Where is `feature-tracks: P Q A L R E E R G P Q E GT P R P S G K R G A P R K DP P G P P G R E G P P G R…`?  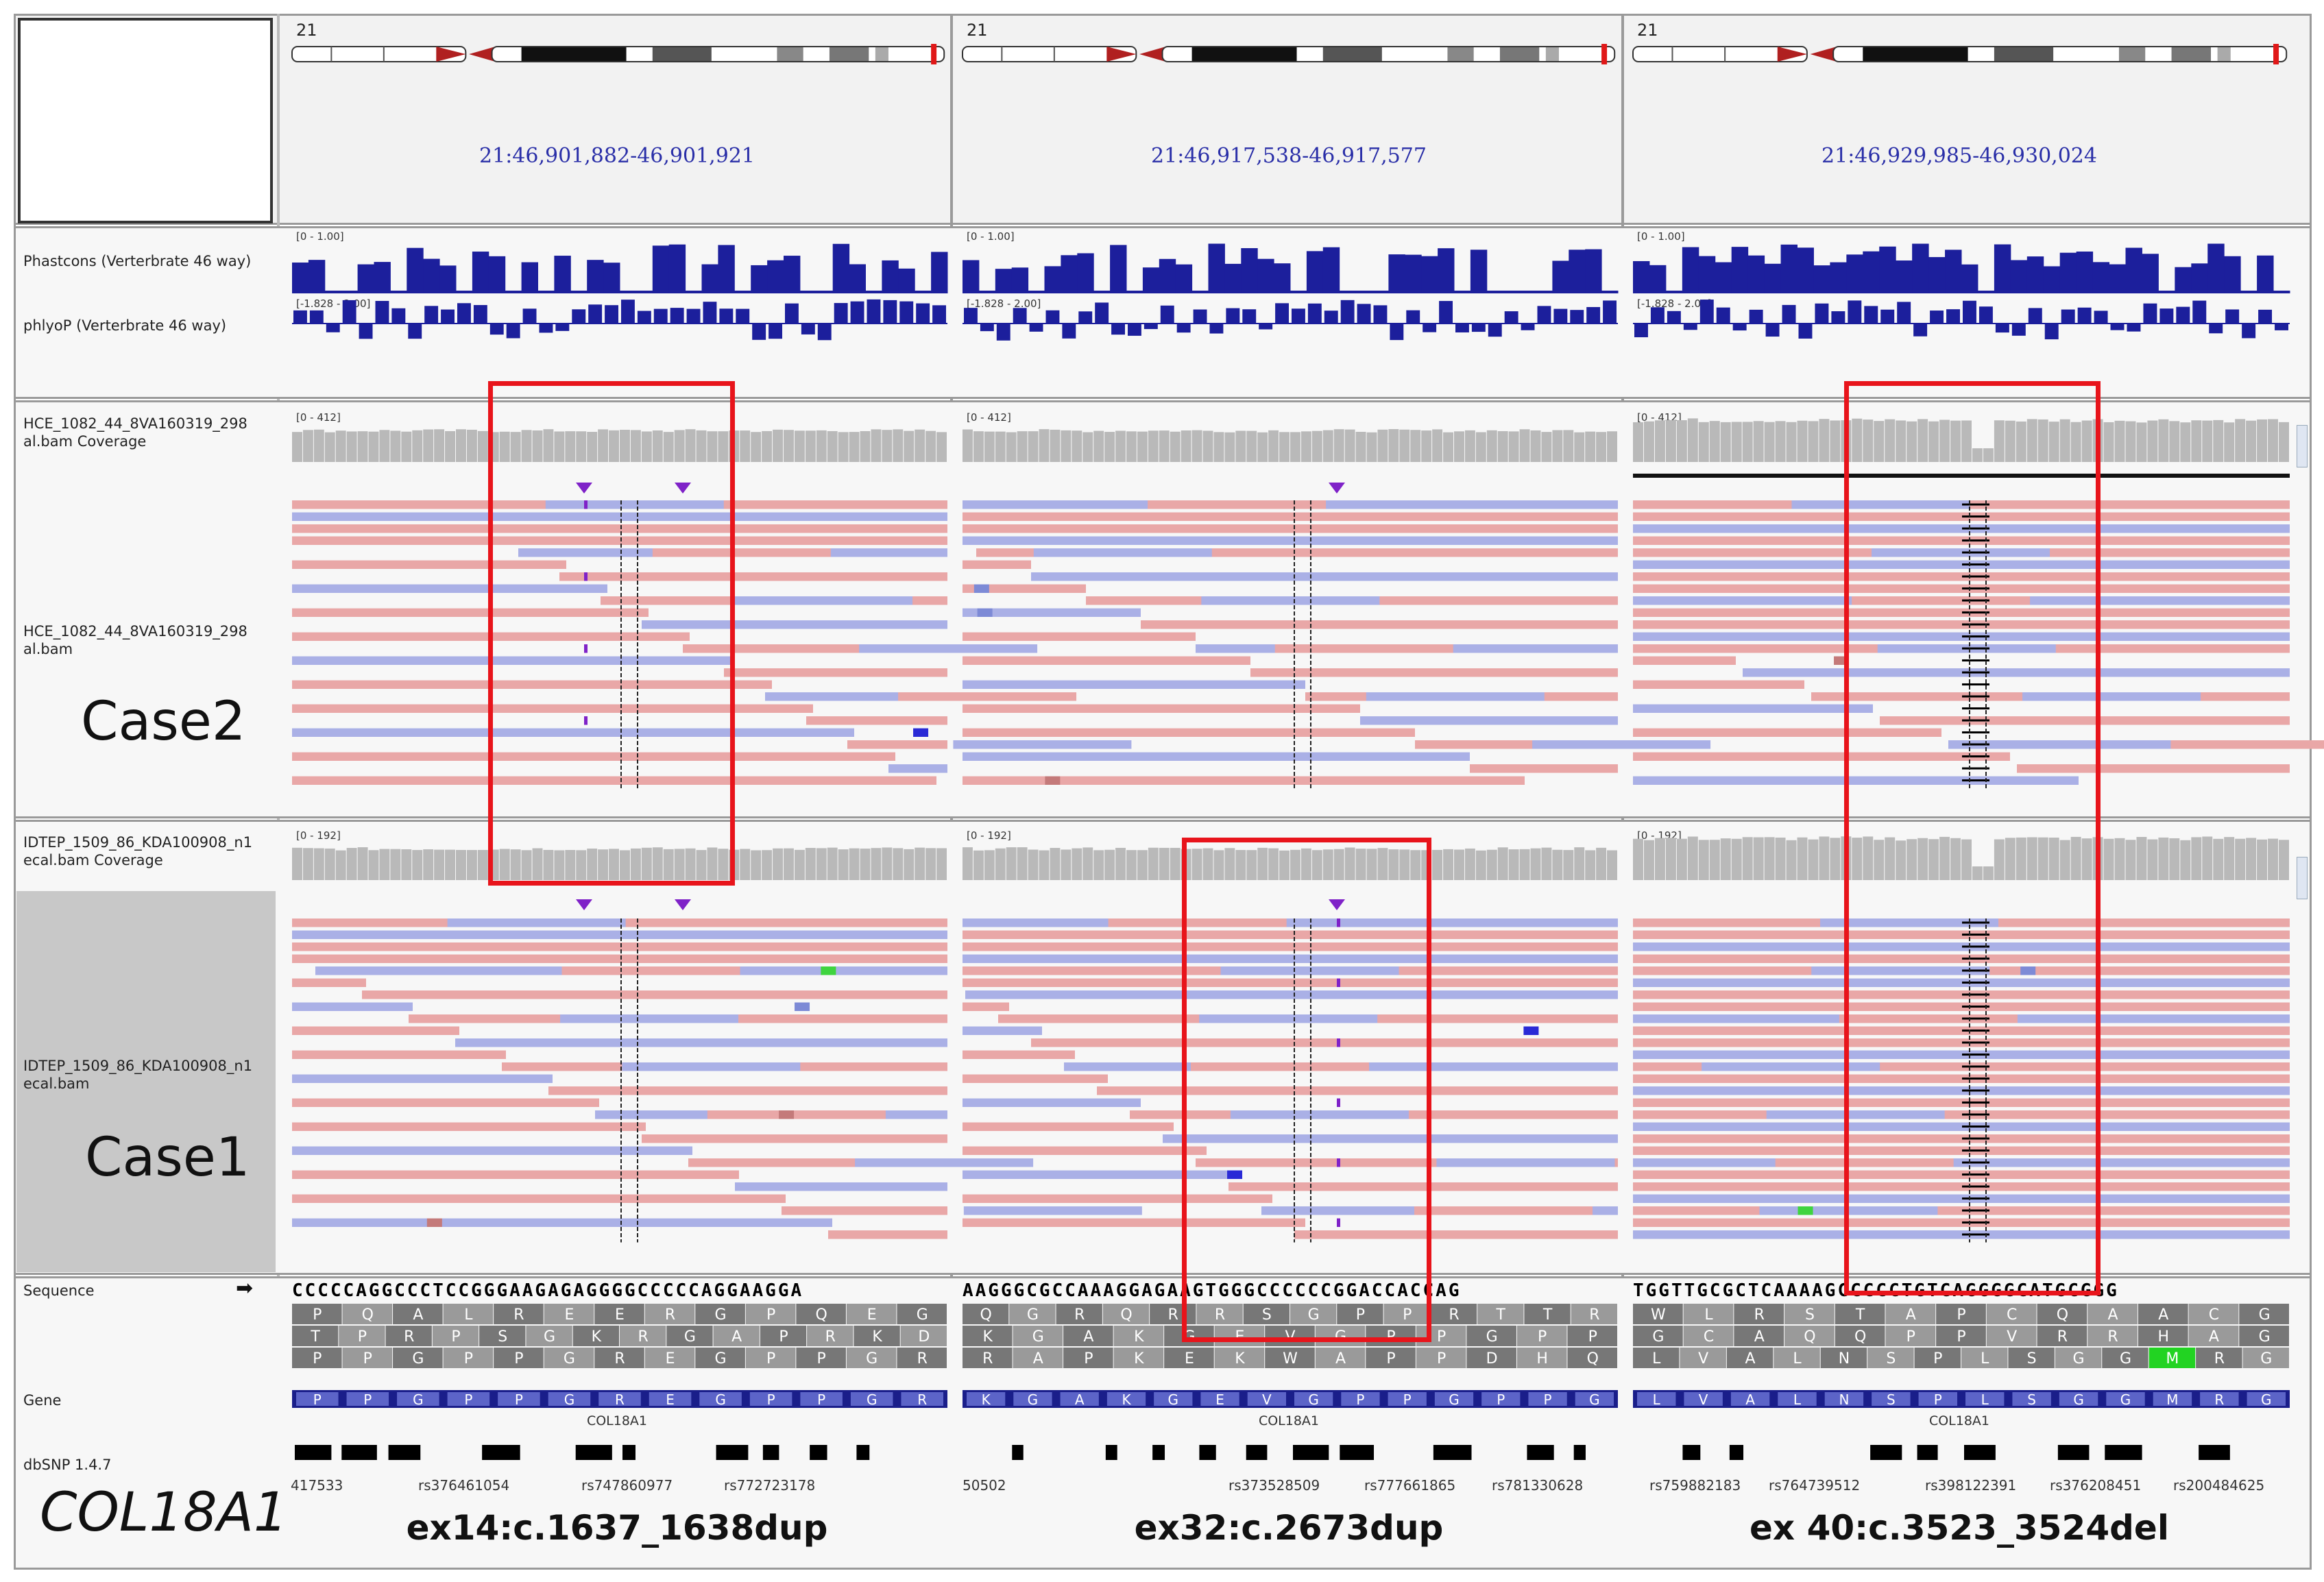
feature-tracks: P Q A L R E E R G P Q E GT P R P S G K R G A P R K DP P G P P G R E G P P G R… is located at coordinates (1162, 1384).